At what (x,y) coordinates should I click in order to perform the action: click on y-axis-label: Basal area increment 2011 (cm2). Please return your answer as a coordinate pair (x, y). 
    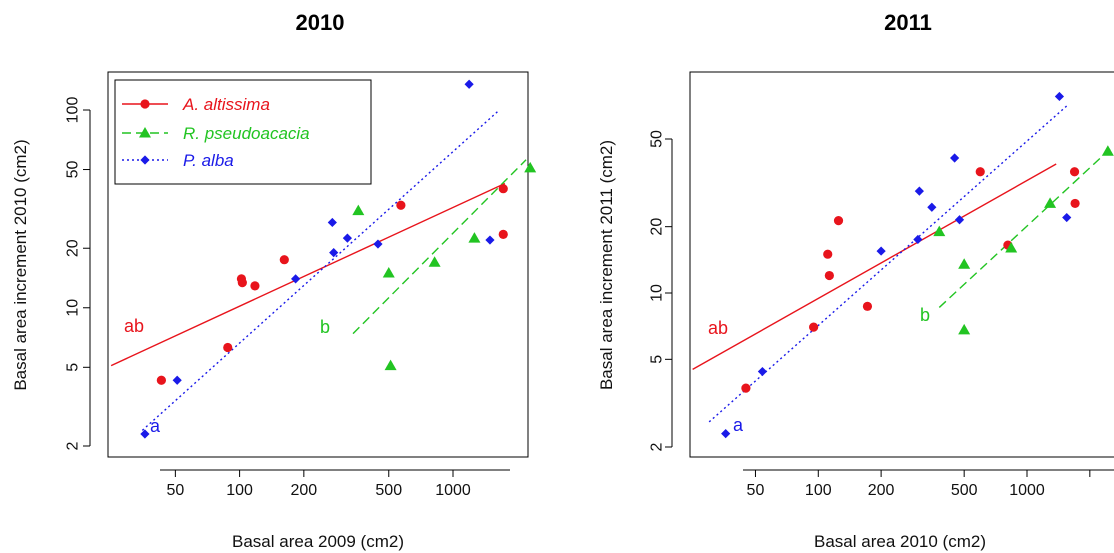
    Looking at the image, I should click on (606, 265).